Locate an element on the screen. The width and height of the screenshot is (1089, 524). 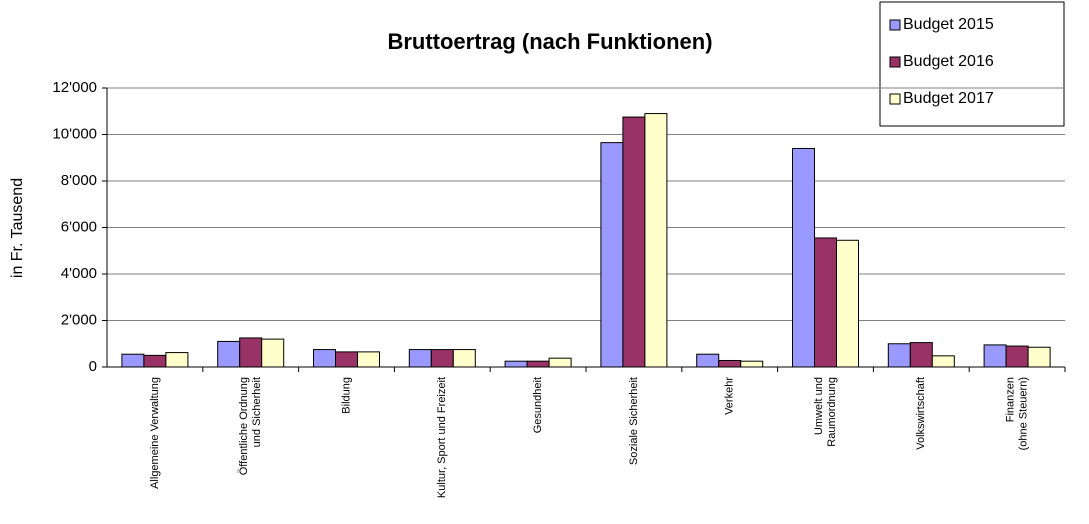
y-tick-label: 8'000 is located at coordinates (79, 180).